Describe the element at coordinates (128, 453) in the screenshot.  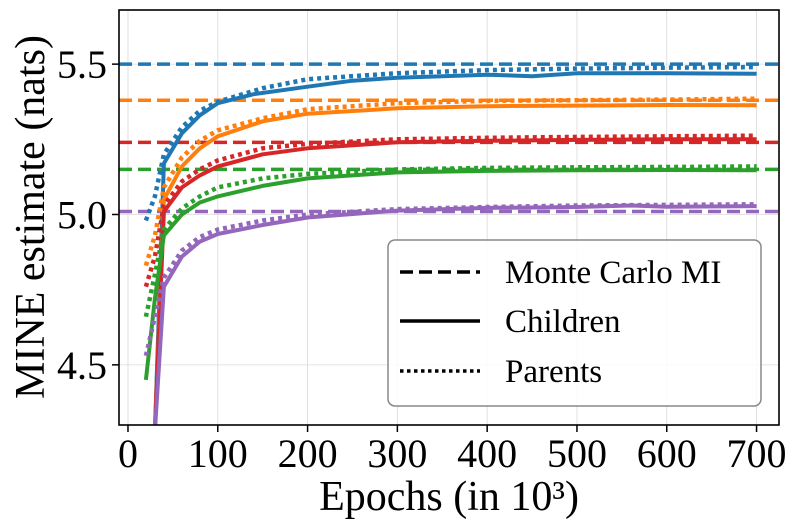
I see `x-tick-label: 0` at that location.